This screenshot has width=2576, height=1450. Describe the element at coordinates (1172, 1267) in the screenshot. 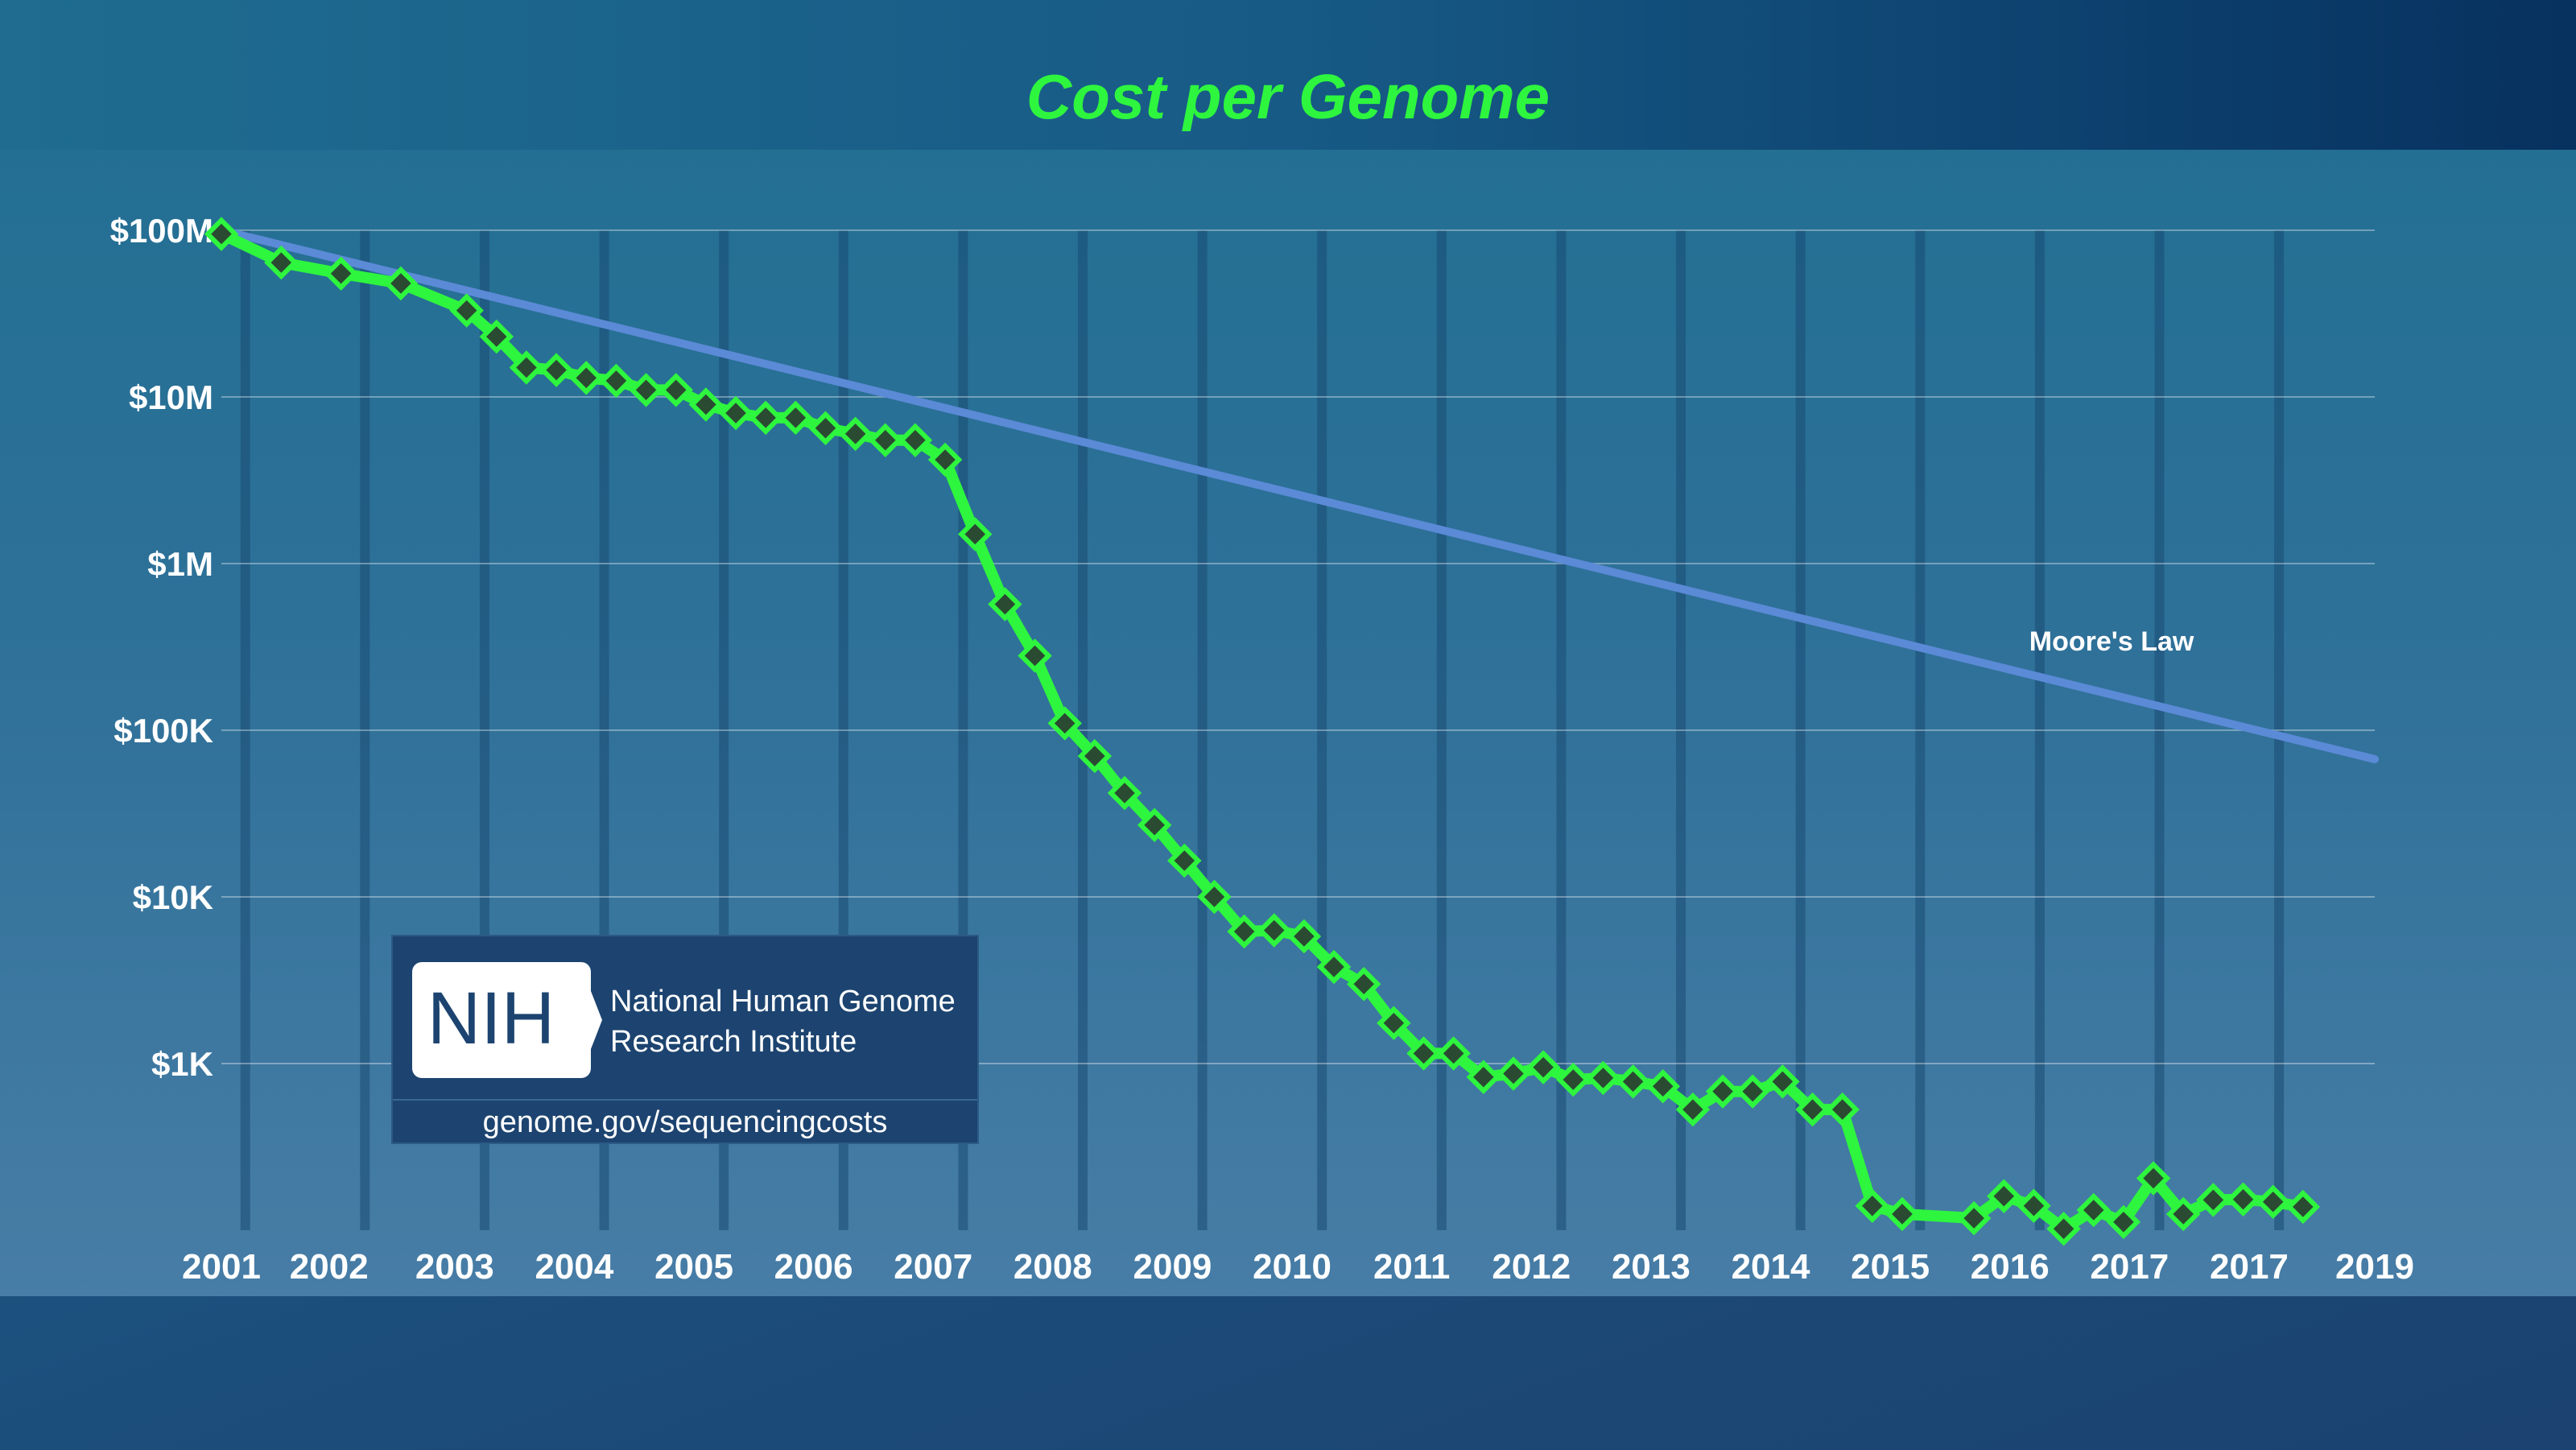

I see `x-tick-label: 2009` at that location.